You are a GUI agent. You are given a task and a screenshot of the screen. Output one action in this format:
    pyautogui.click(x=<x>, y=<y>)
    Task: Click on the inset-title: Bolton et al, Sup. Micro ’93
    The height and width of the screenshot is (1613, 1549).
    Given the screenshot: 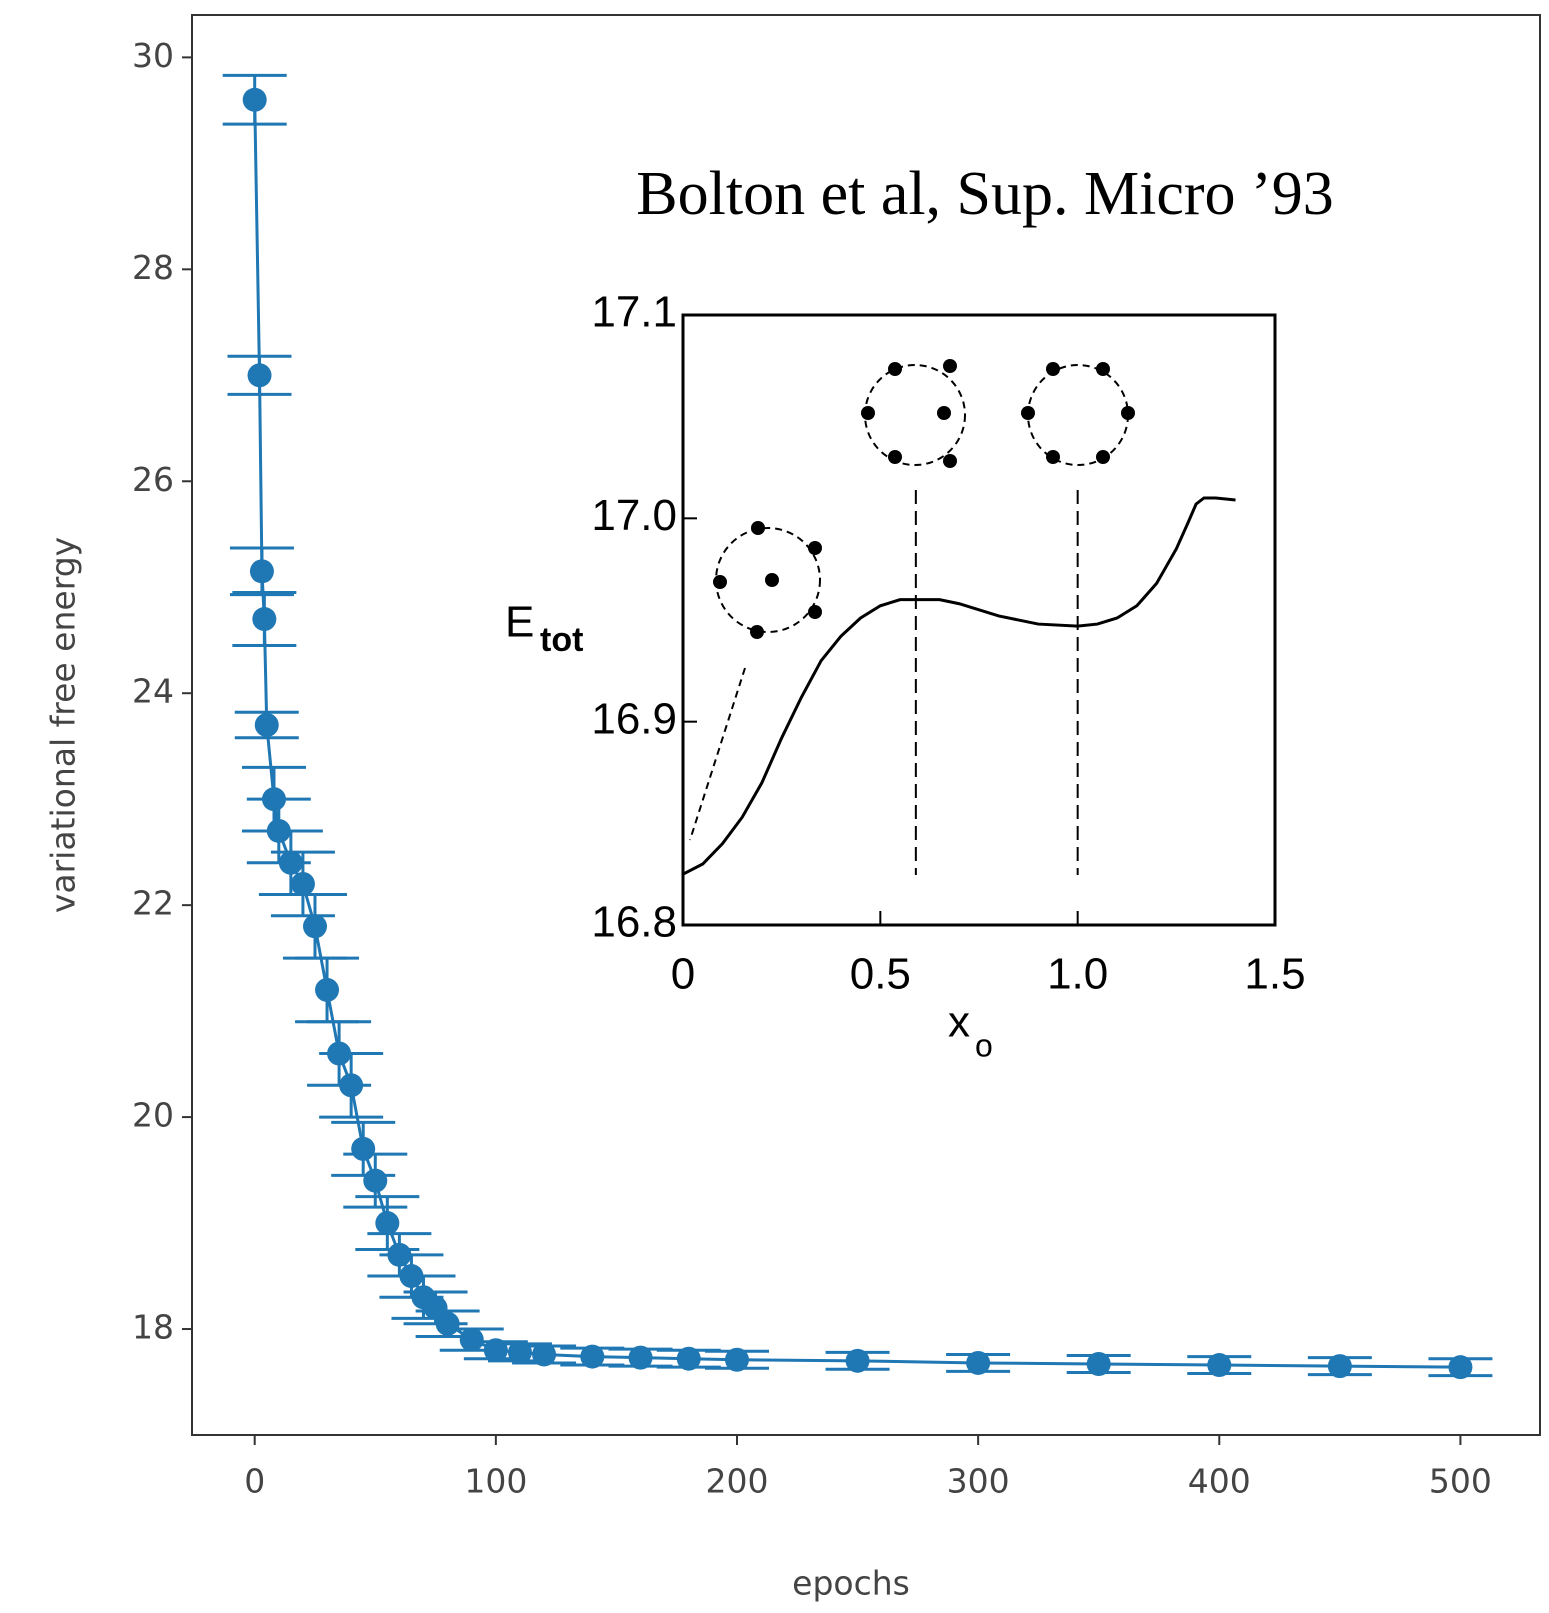 What is the action you would take?
    pyautogui.click(x=984, y=194)
    